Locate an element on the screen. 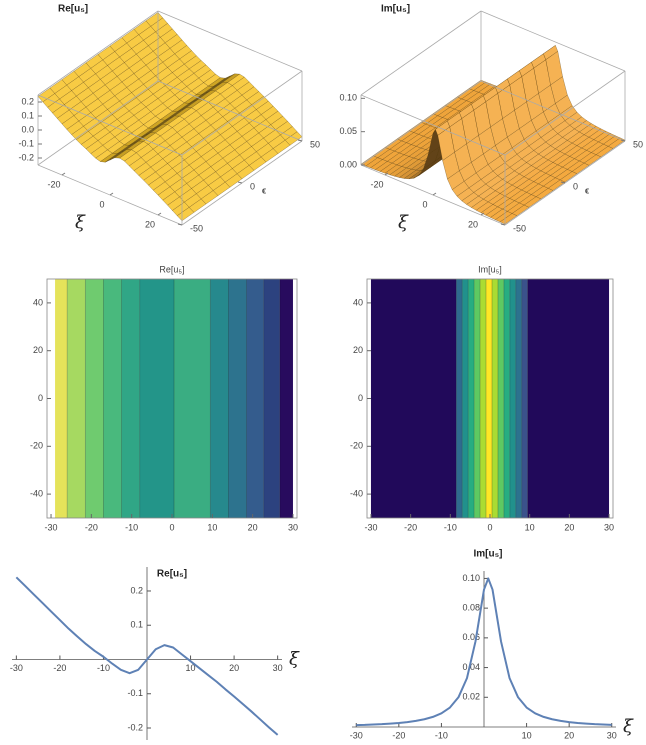 The image size is (646, 745). y-tick-label: 40 is located at coordinates (358, 302).